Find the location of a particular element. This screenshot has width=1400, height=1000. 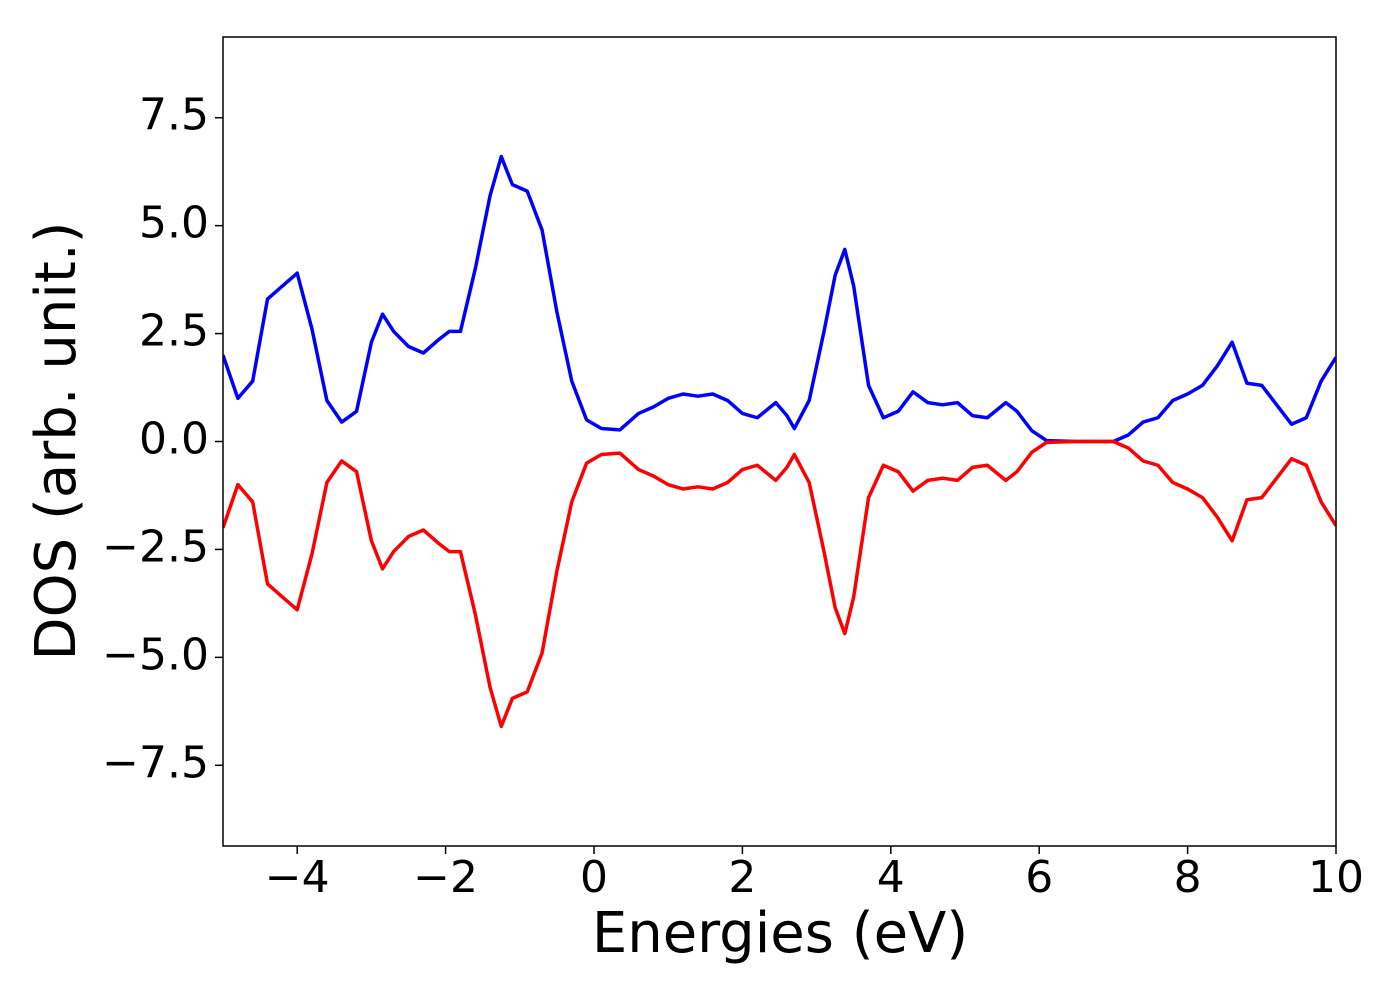

x-tick-label: 8 is located at coordinates (1188, 877).